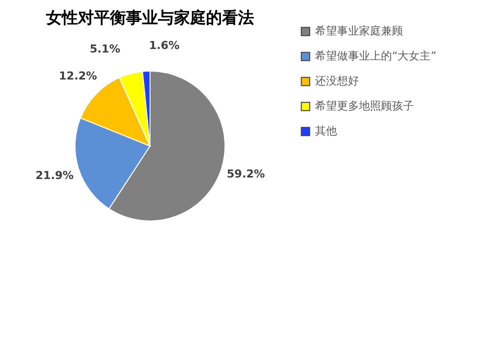  Describe the element at coordinates (326, 131) in the screenshot. I see `legend-label: 其他` at that location.